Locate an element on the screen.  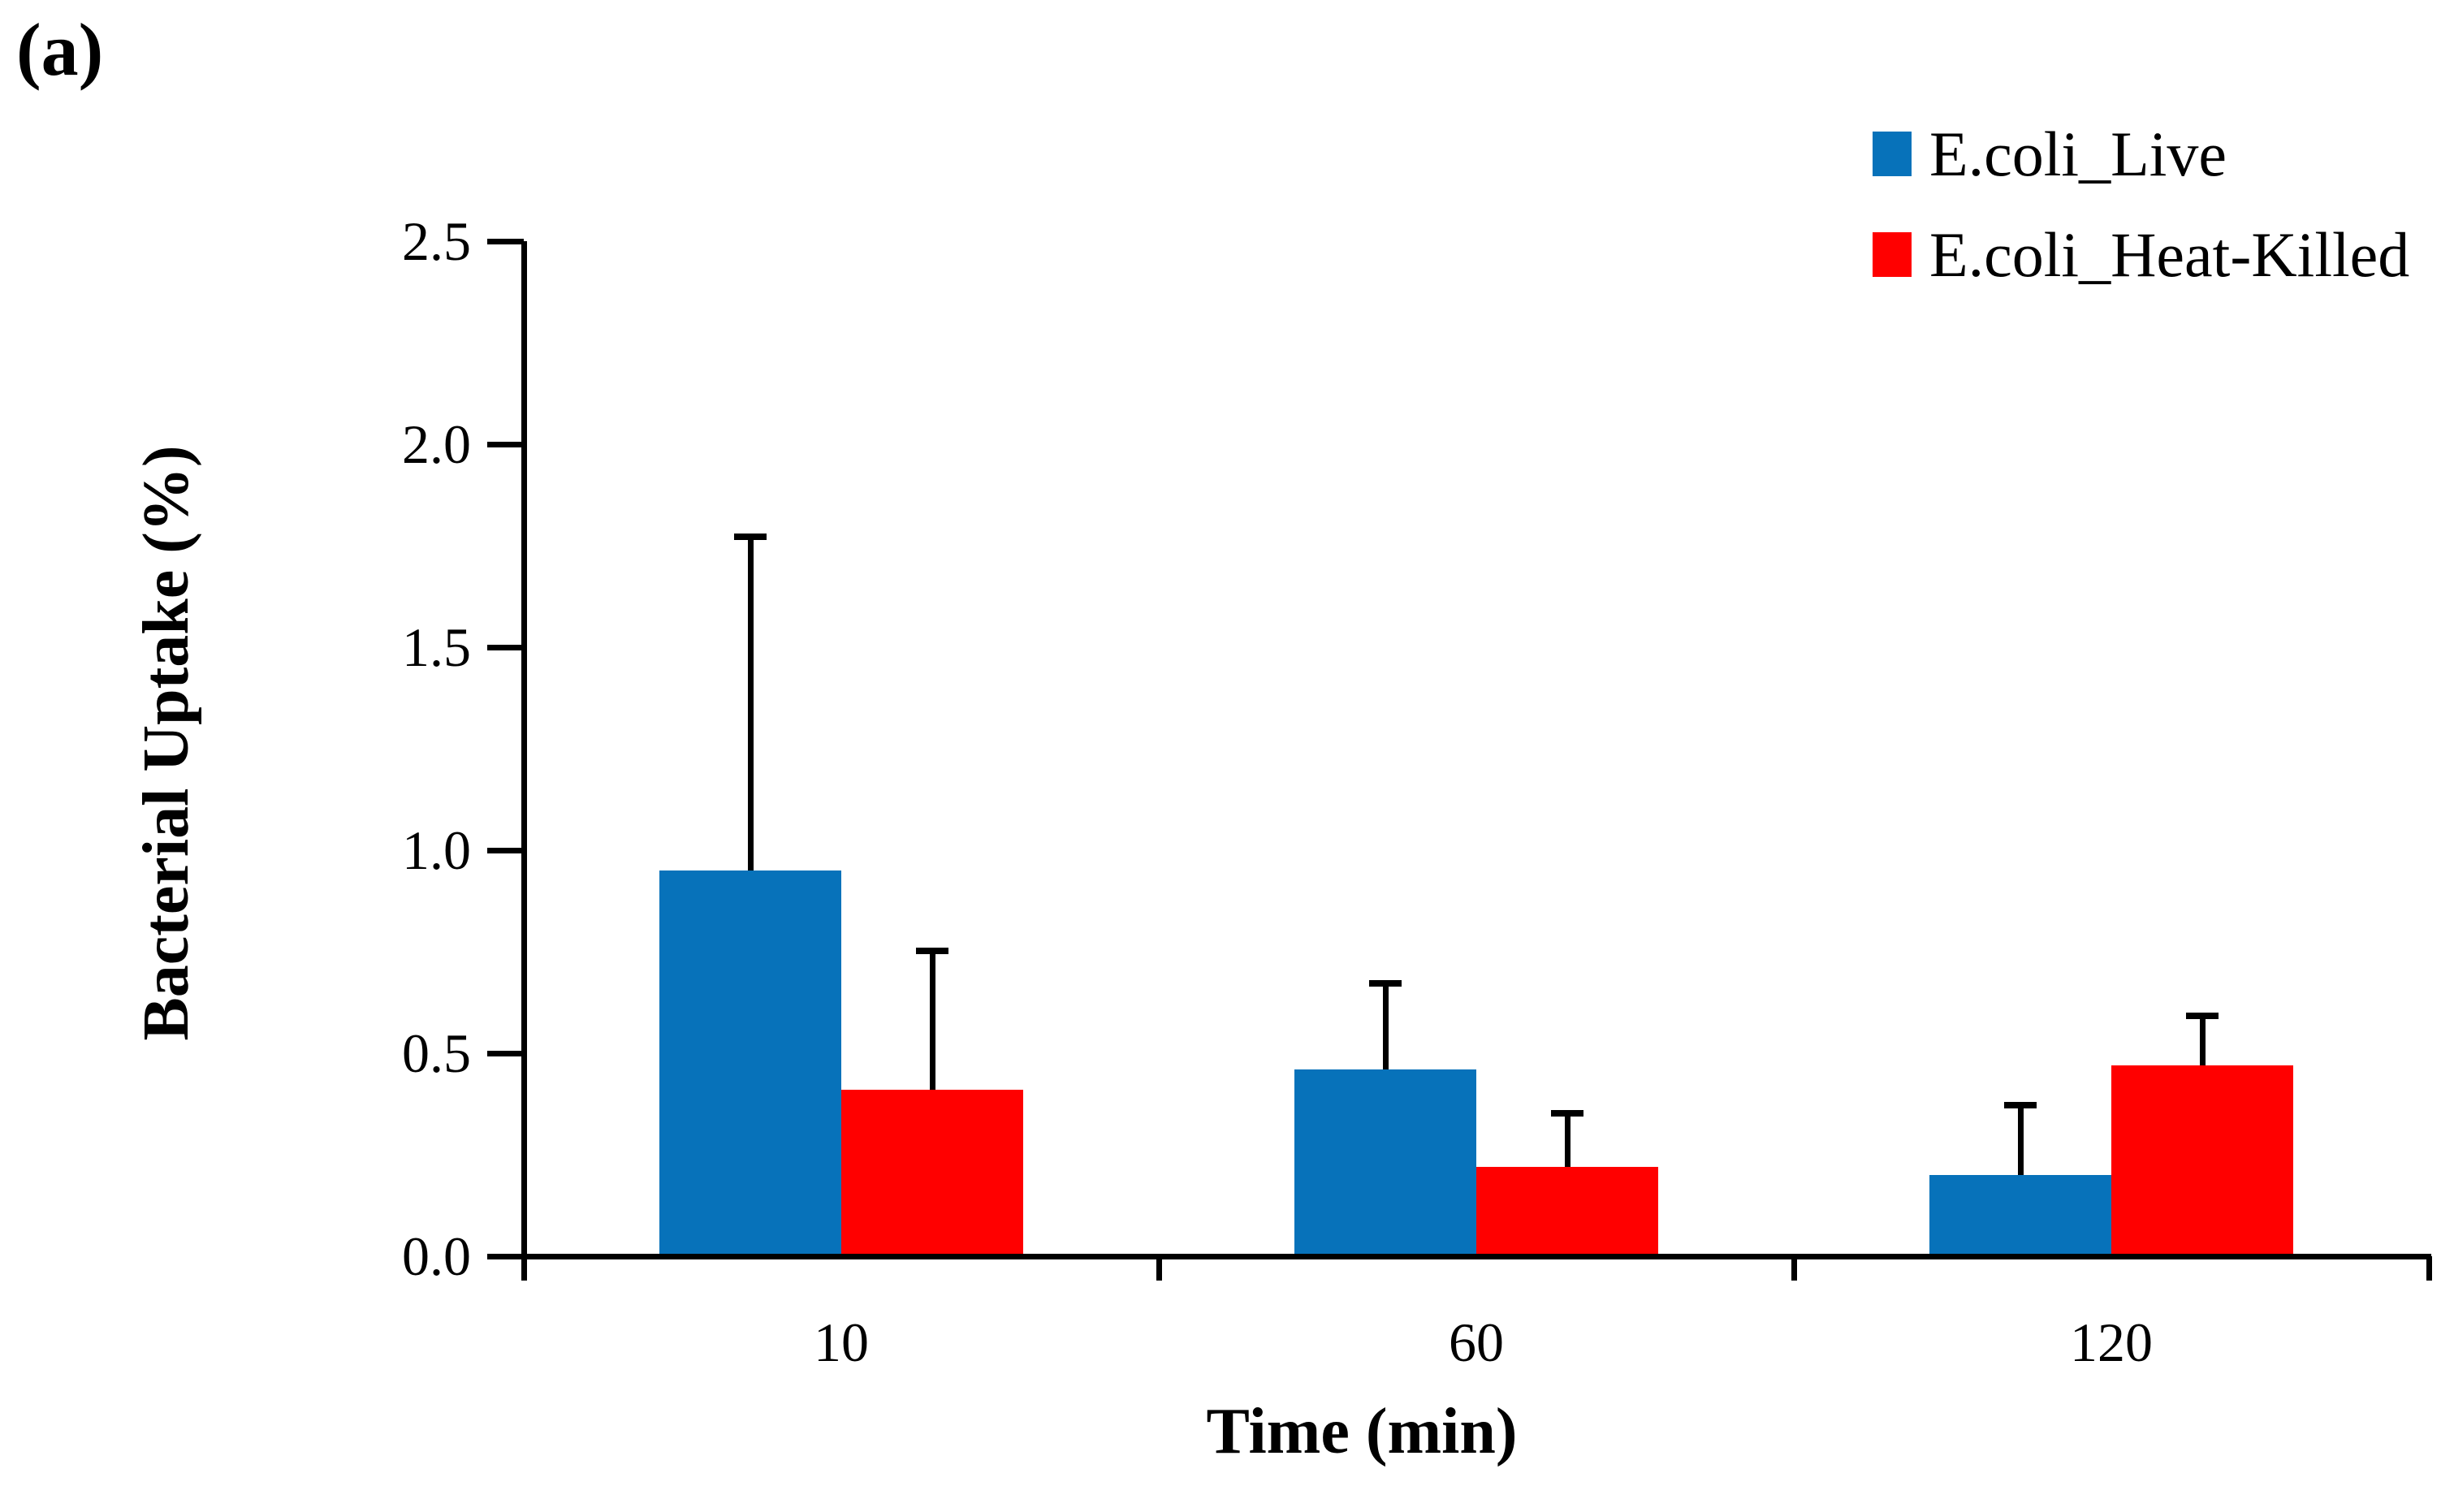
y-axis-line is located at coordinates (524, 761).